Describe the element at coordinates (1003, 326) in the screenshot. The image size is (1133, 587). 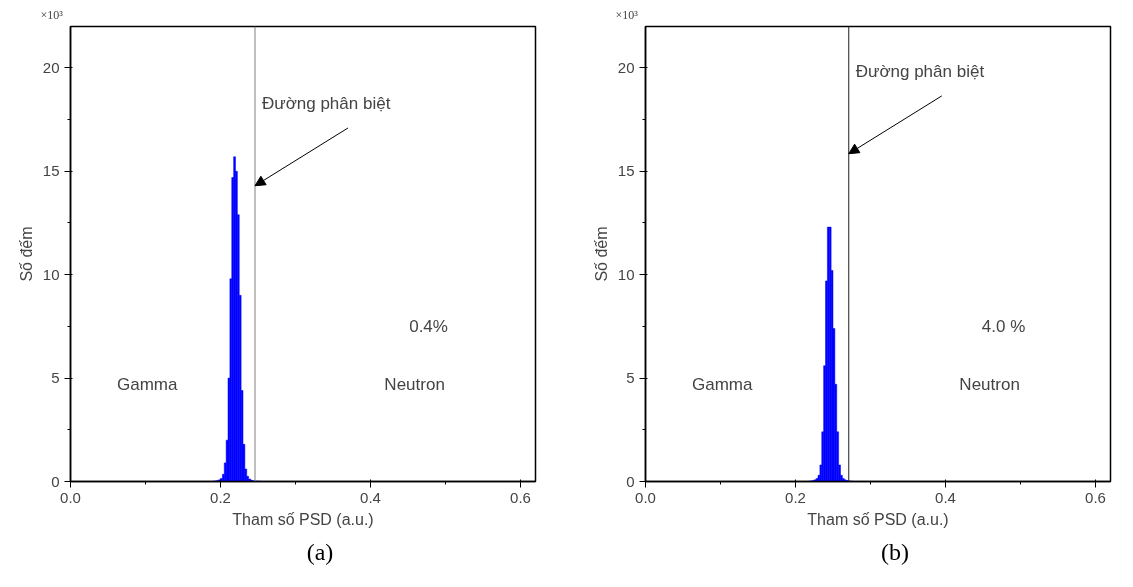
I see `annotation: 4.0 %` at that location.